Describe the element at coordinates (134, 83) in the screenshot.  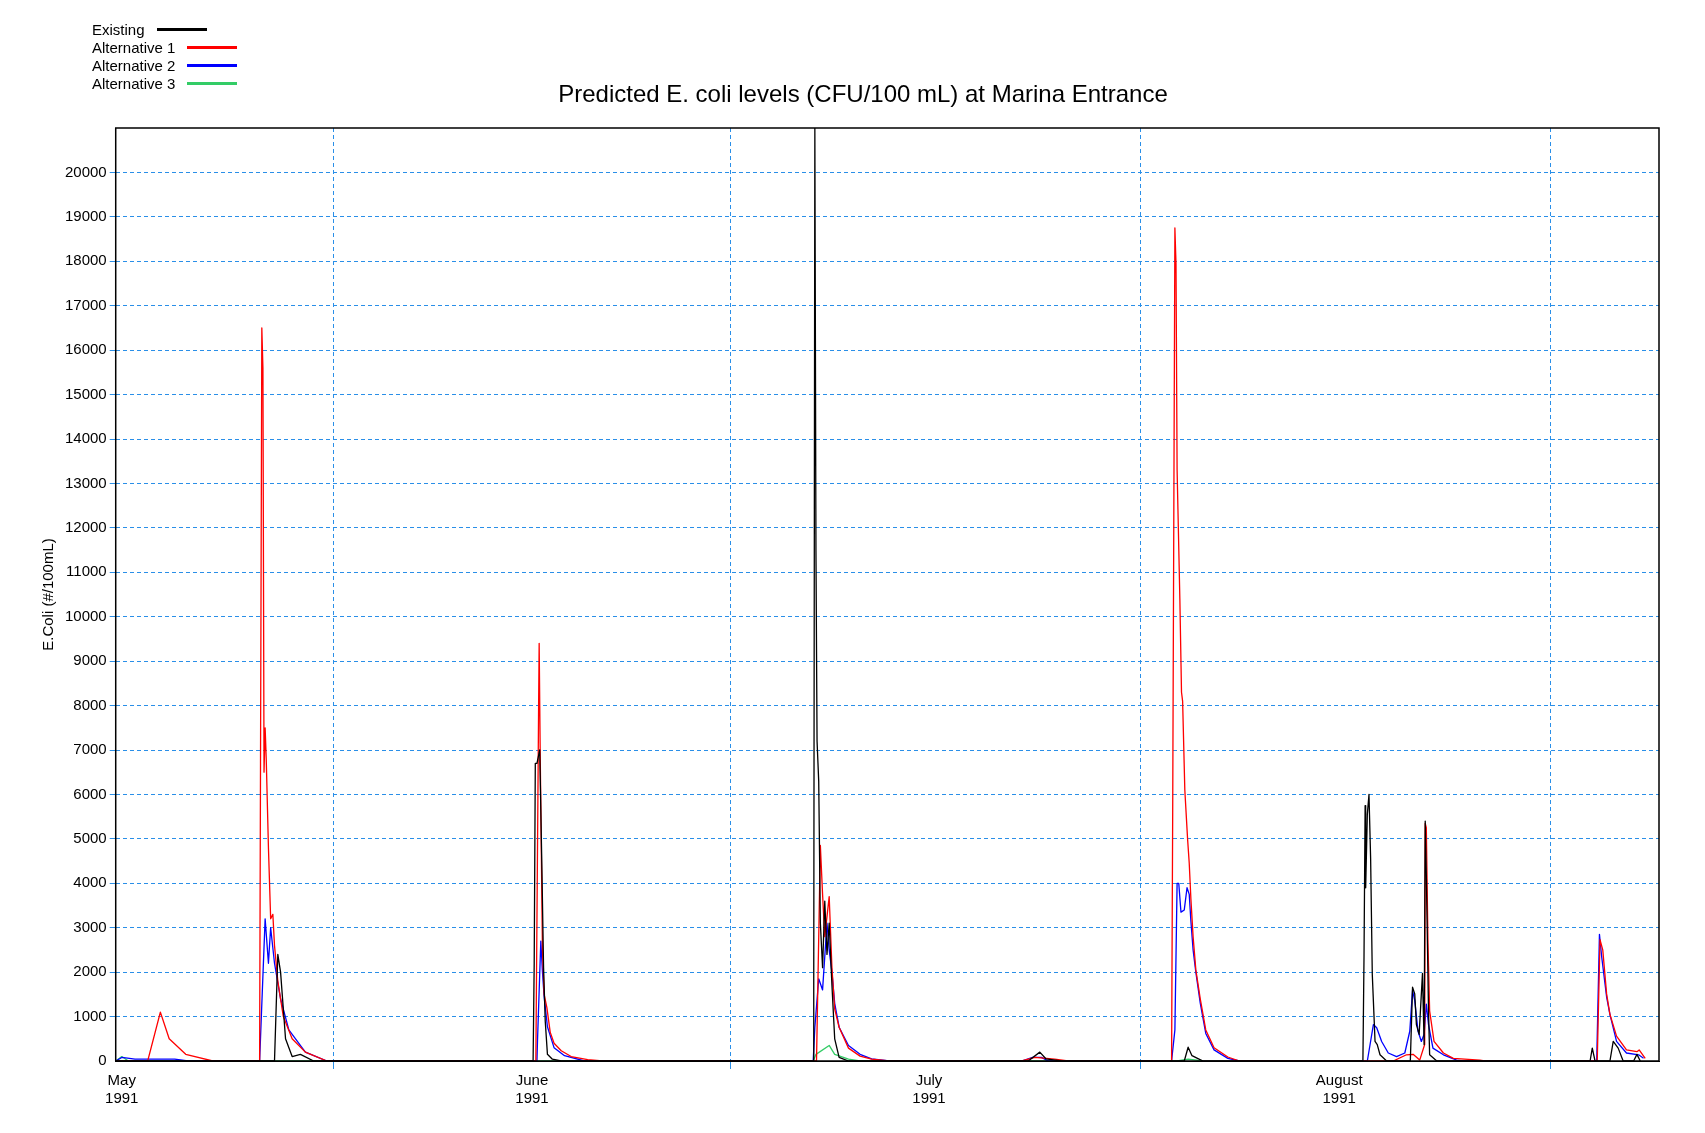
I see `legend-label: Alternative 3` at that location.